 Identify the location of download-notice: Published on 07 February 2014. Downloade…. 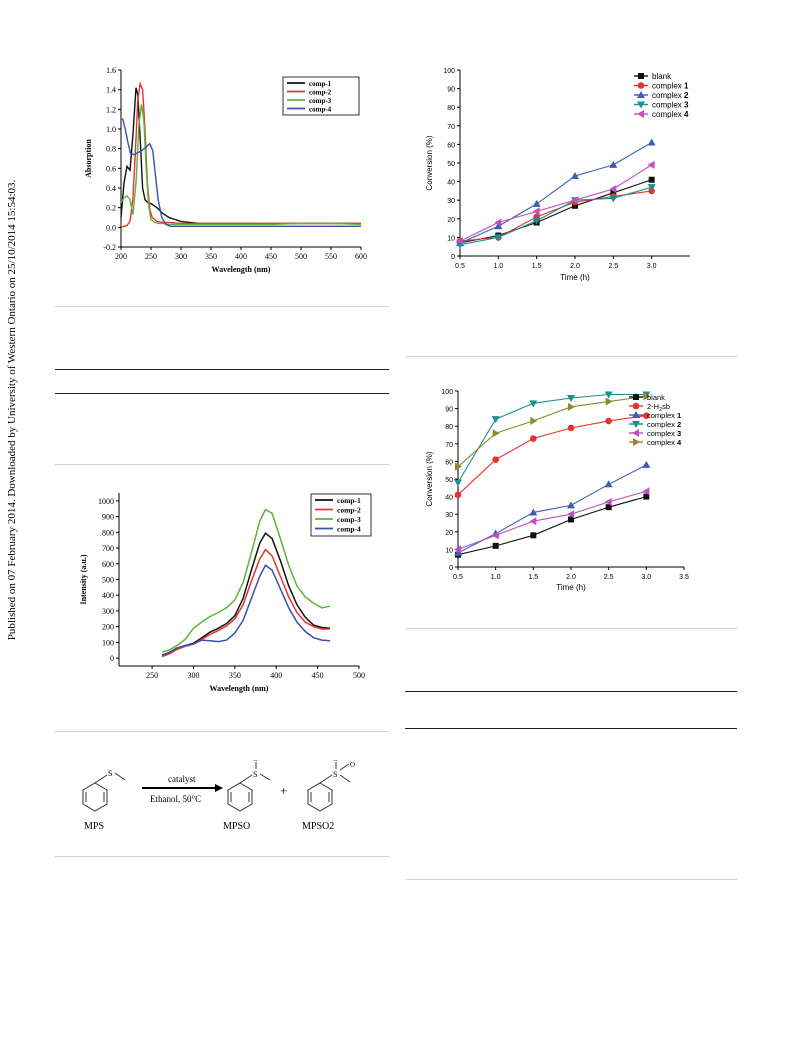
(12, 410).